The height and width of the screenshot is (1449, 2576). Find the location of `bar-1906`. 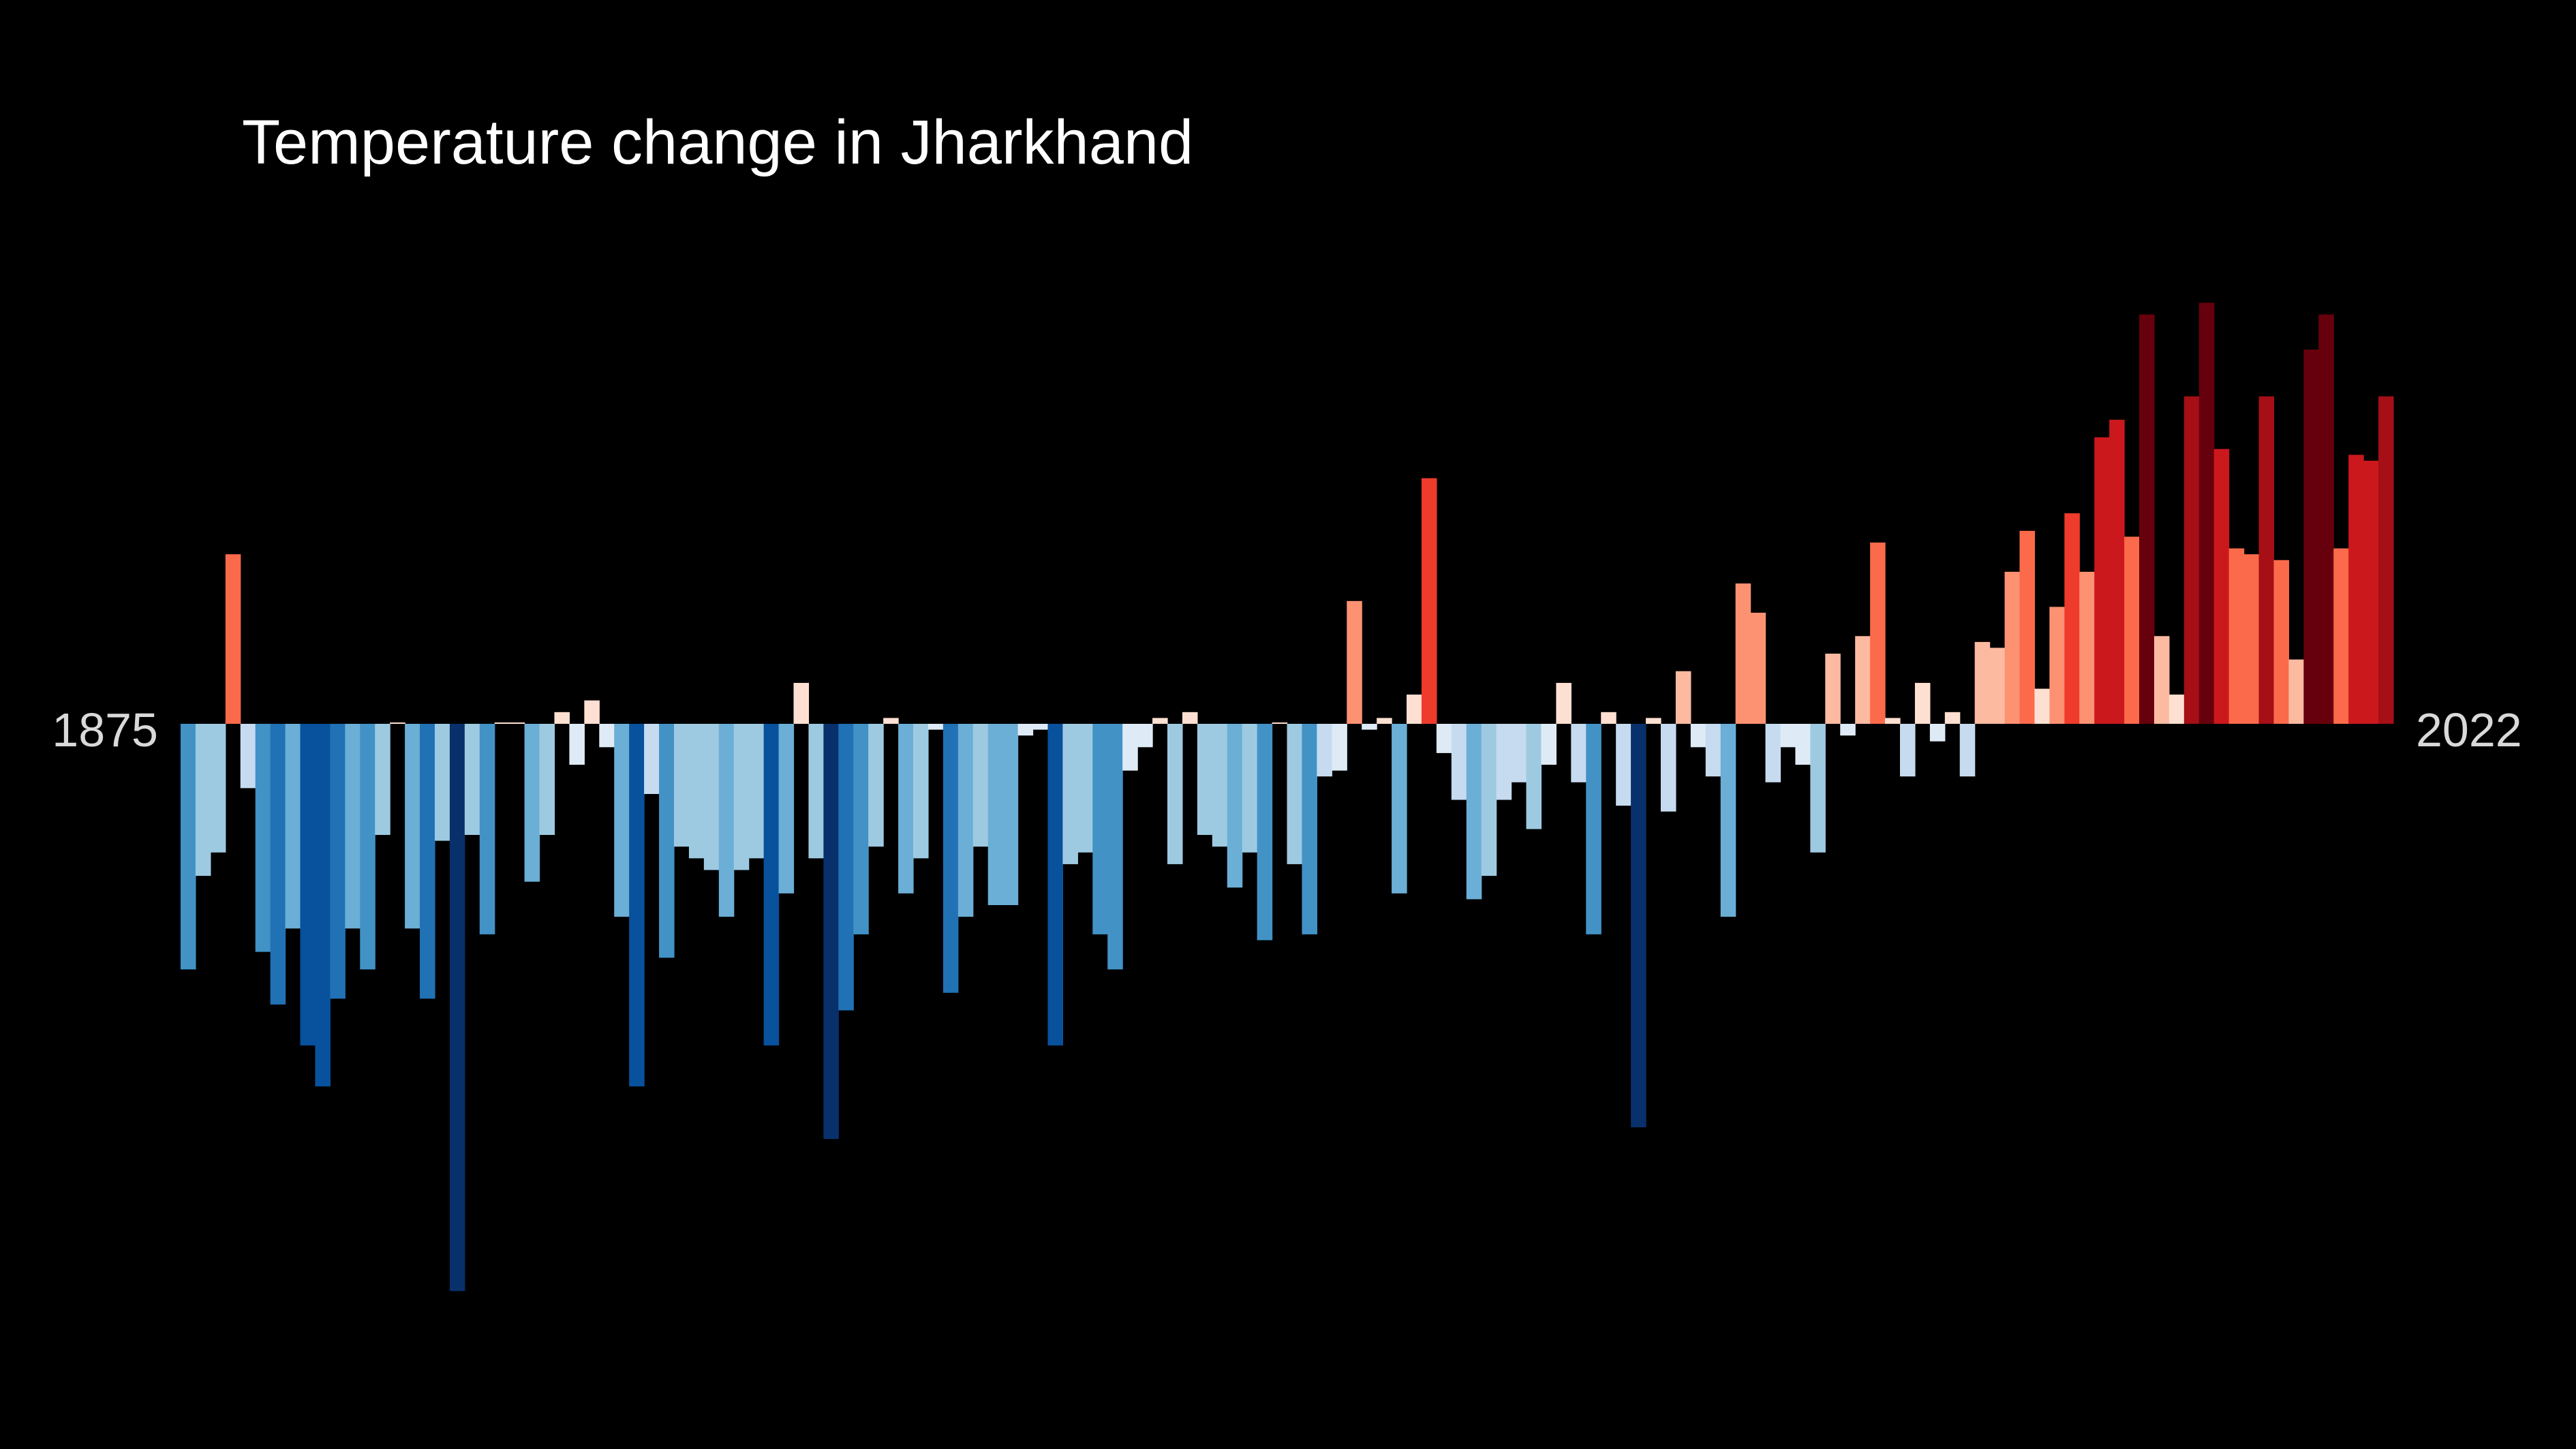

bar-1906 is located at coordinates (652, 759).